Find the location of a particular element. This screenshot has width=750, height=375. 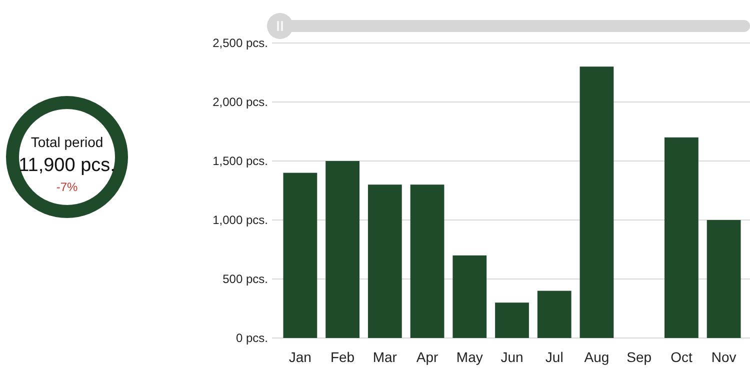

x-tick-label: Mar is located at coordinates (385, 357).